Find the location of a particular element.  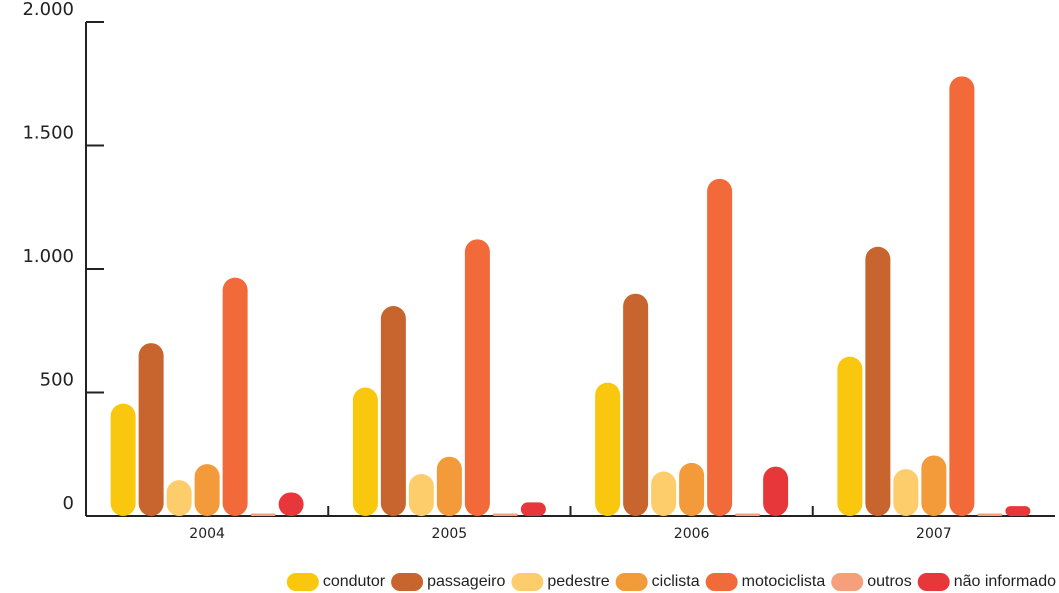

x-tick-label: 2007 is located at coordinates (934, 534).